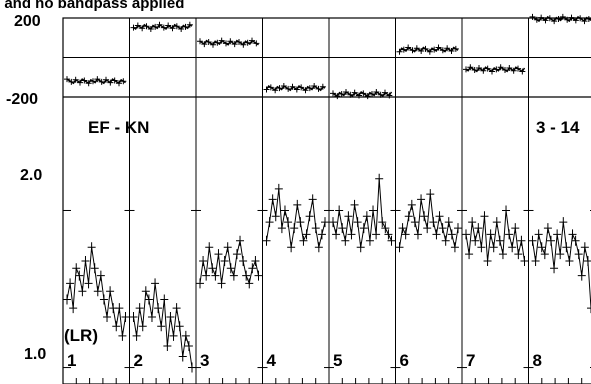  Describe the element at coordinates (362, 213) in the screenshot. I see `amp-line-ch5` at that location.